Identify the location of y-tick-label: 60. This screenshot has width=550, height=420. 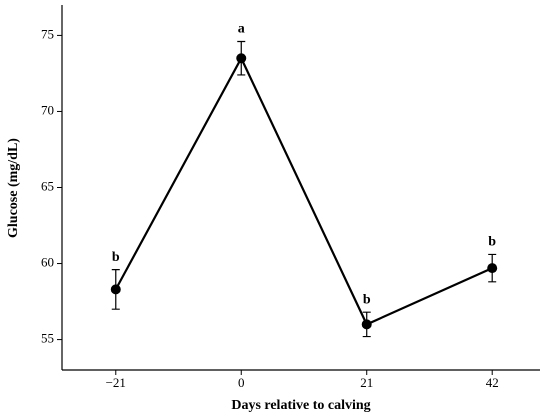
(47, 262).